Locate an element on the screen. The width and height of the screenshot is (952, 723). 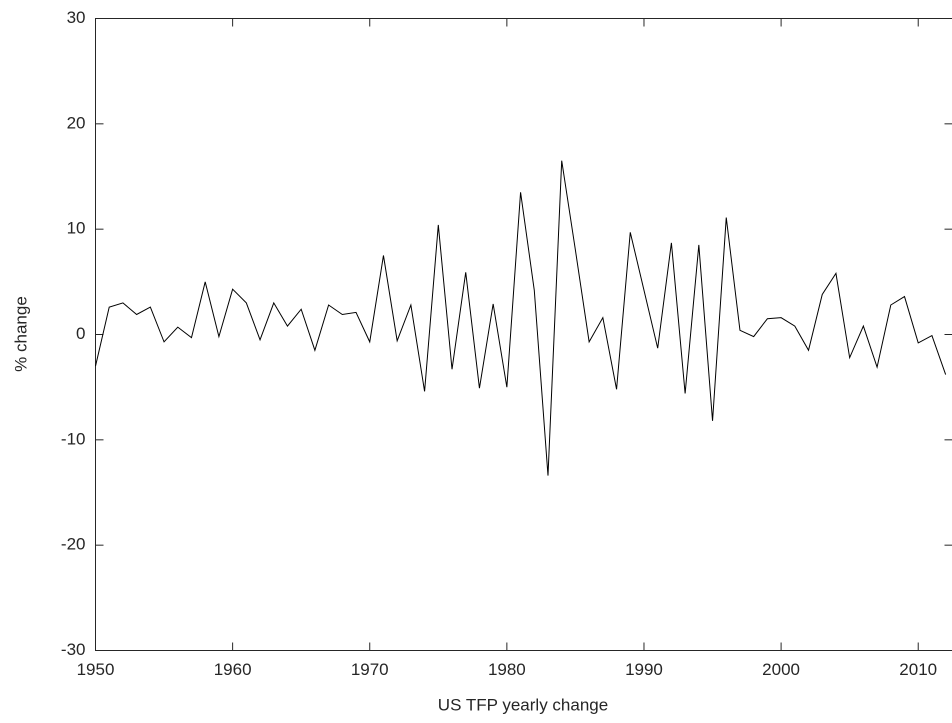
x-tick-label: 2010 is located at coordinates (918, 669).